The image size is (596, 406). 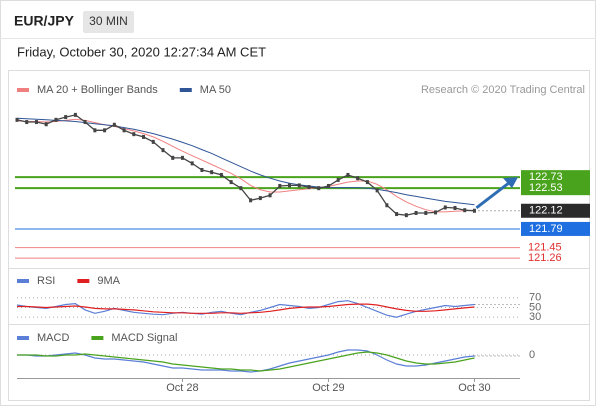 What do you see at coordinates (535, 307) in the screenshot?
I see `y-tick-label: 50` at bounding box center [535, 307].